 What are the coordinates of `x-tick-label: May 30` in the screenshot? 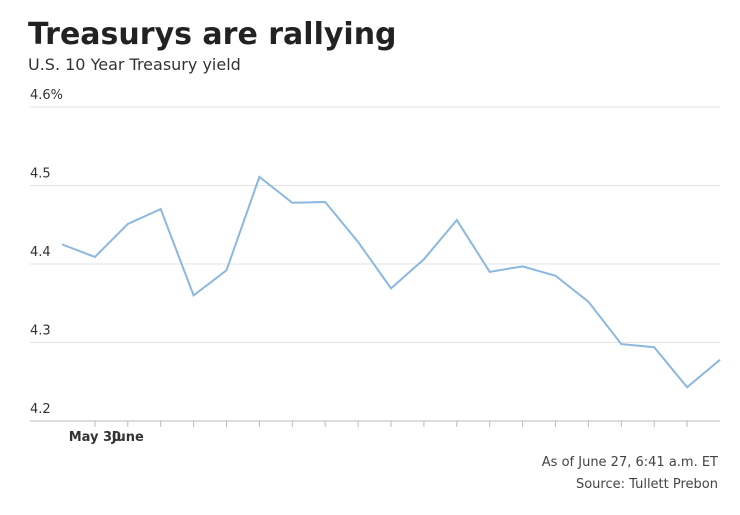 It's located at (95, 437).